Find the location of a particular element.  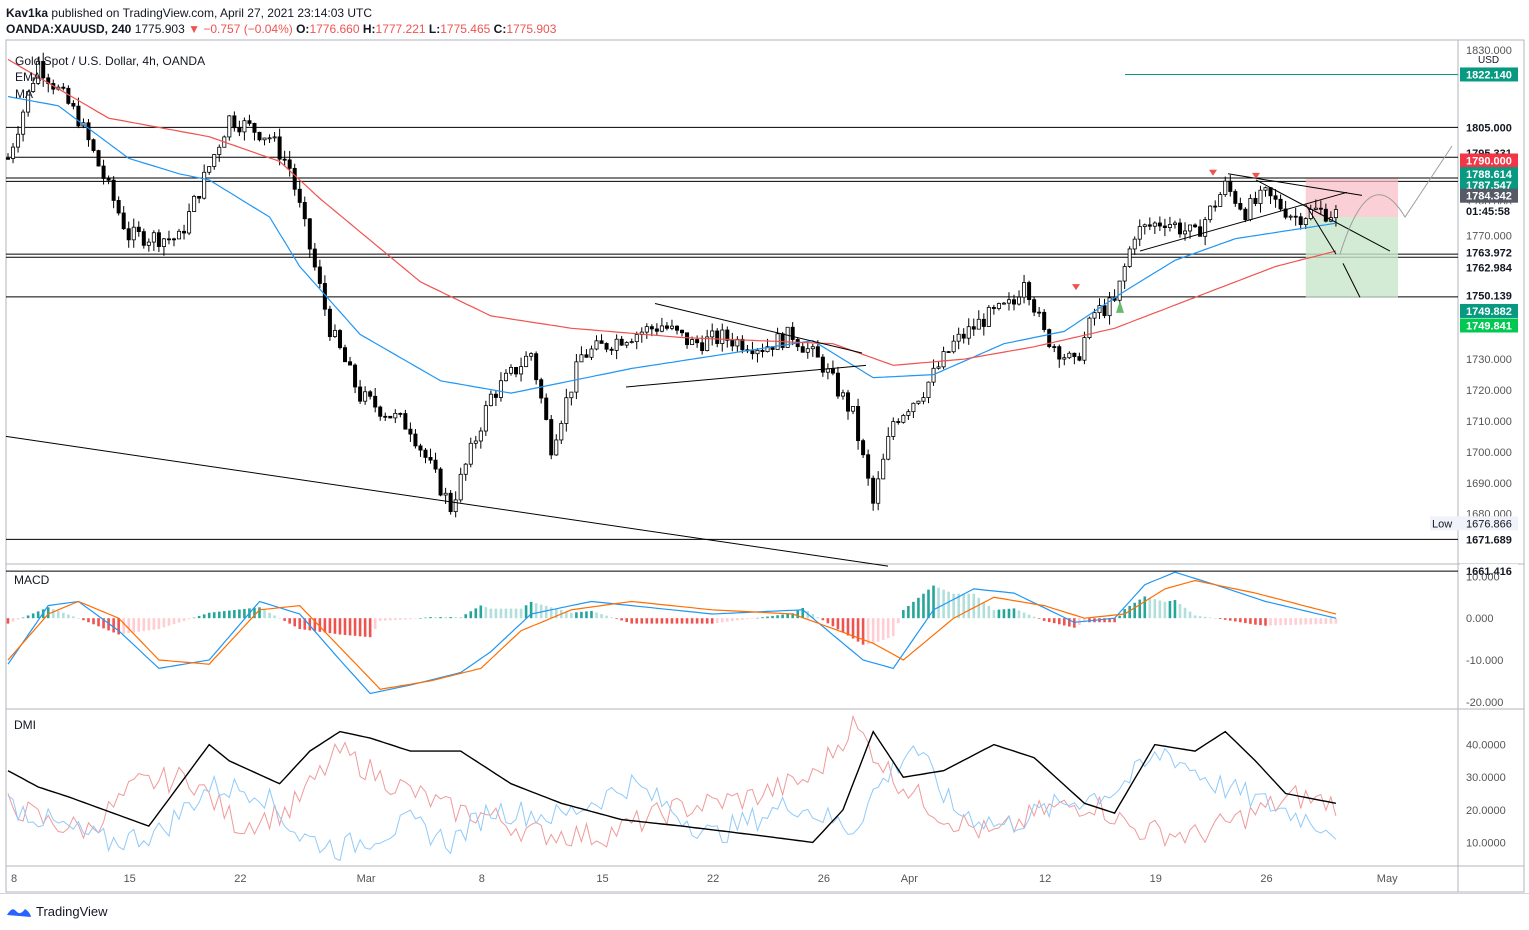

low-tag-value: 1676.866 is located at coordinates (1489, 524).